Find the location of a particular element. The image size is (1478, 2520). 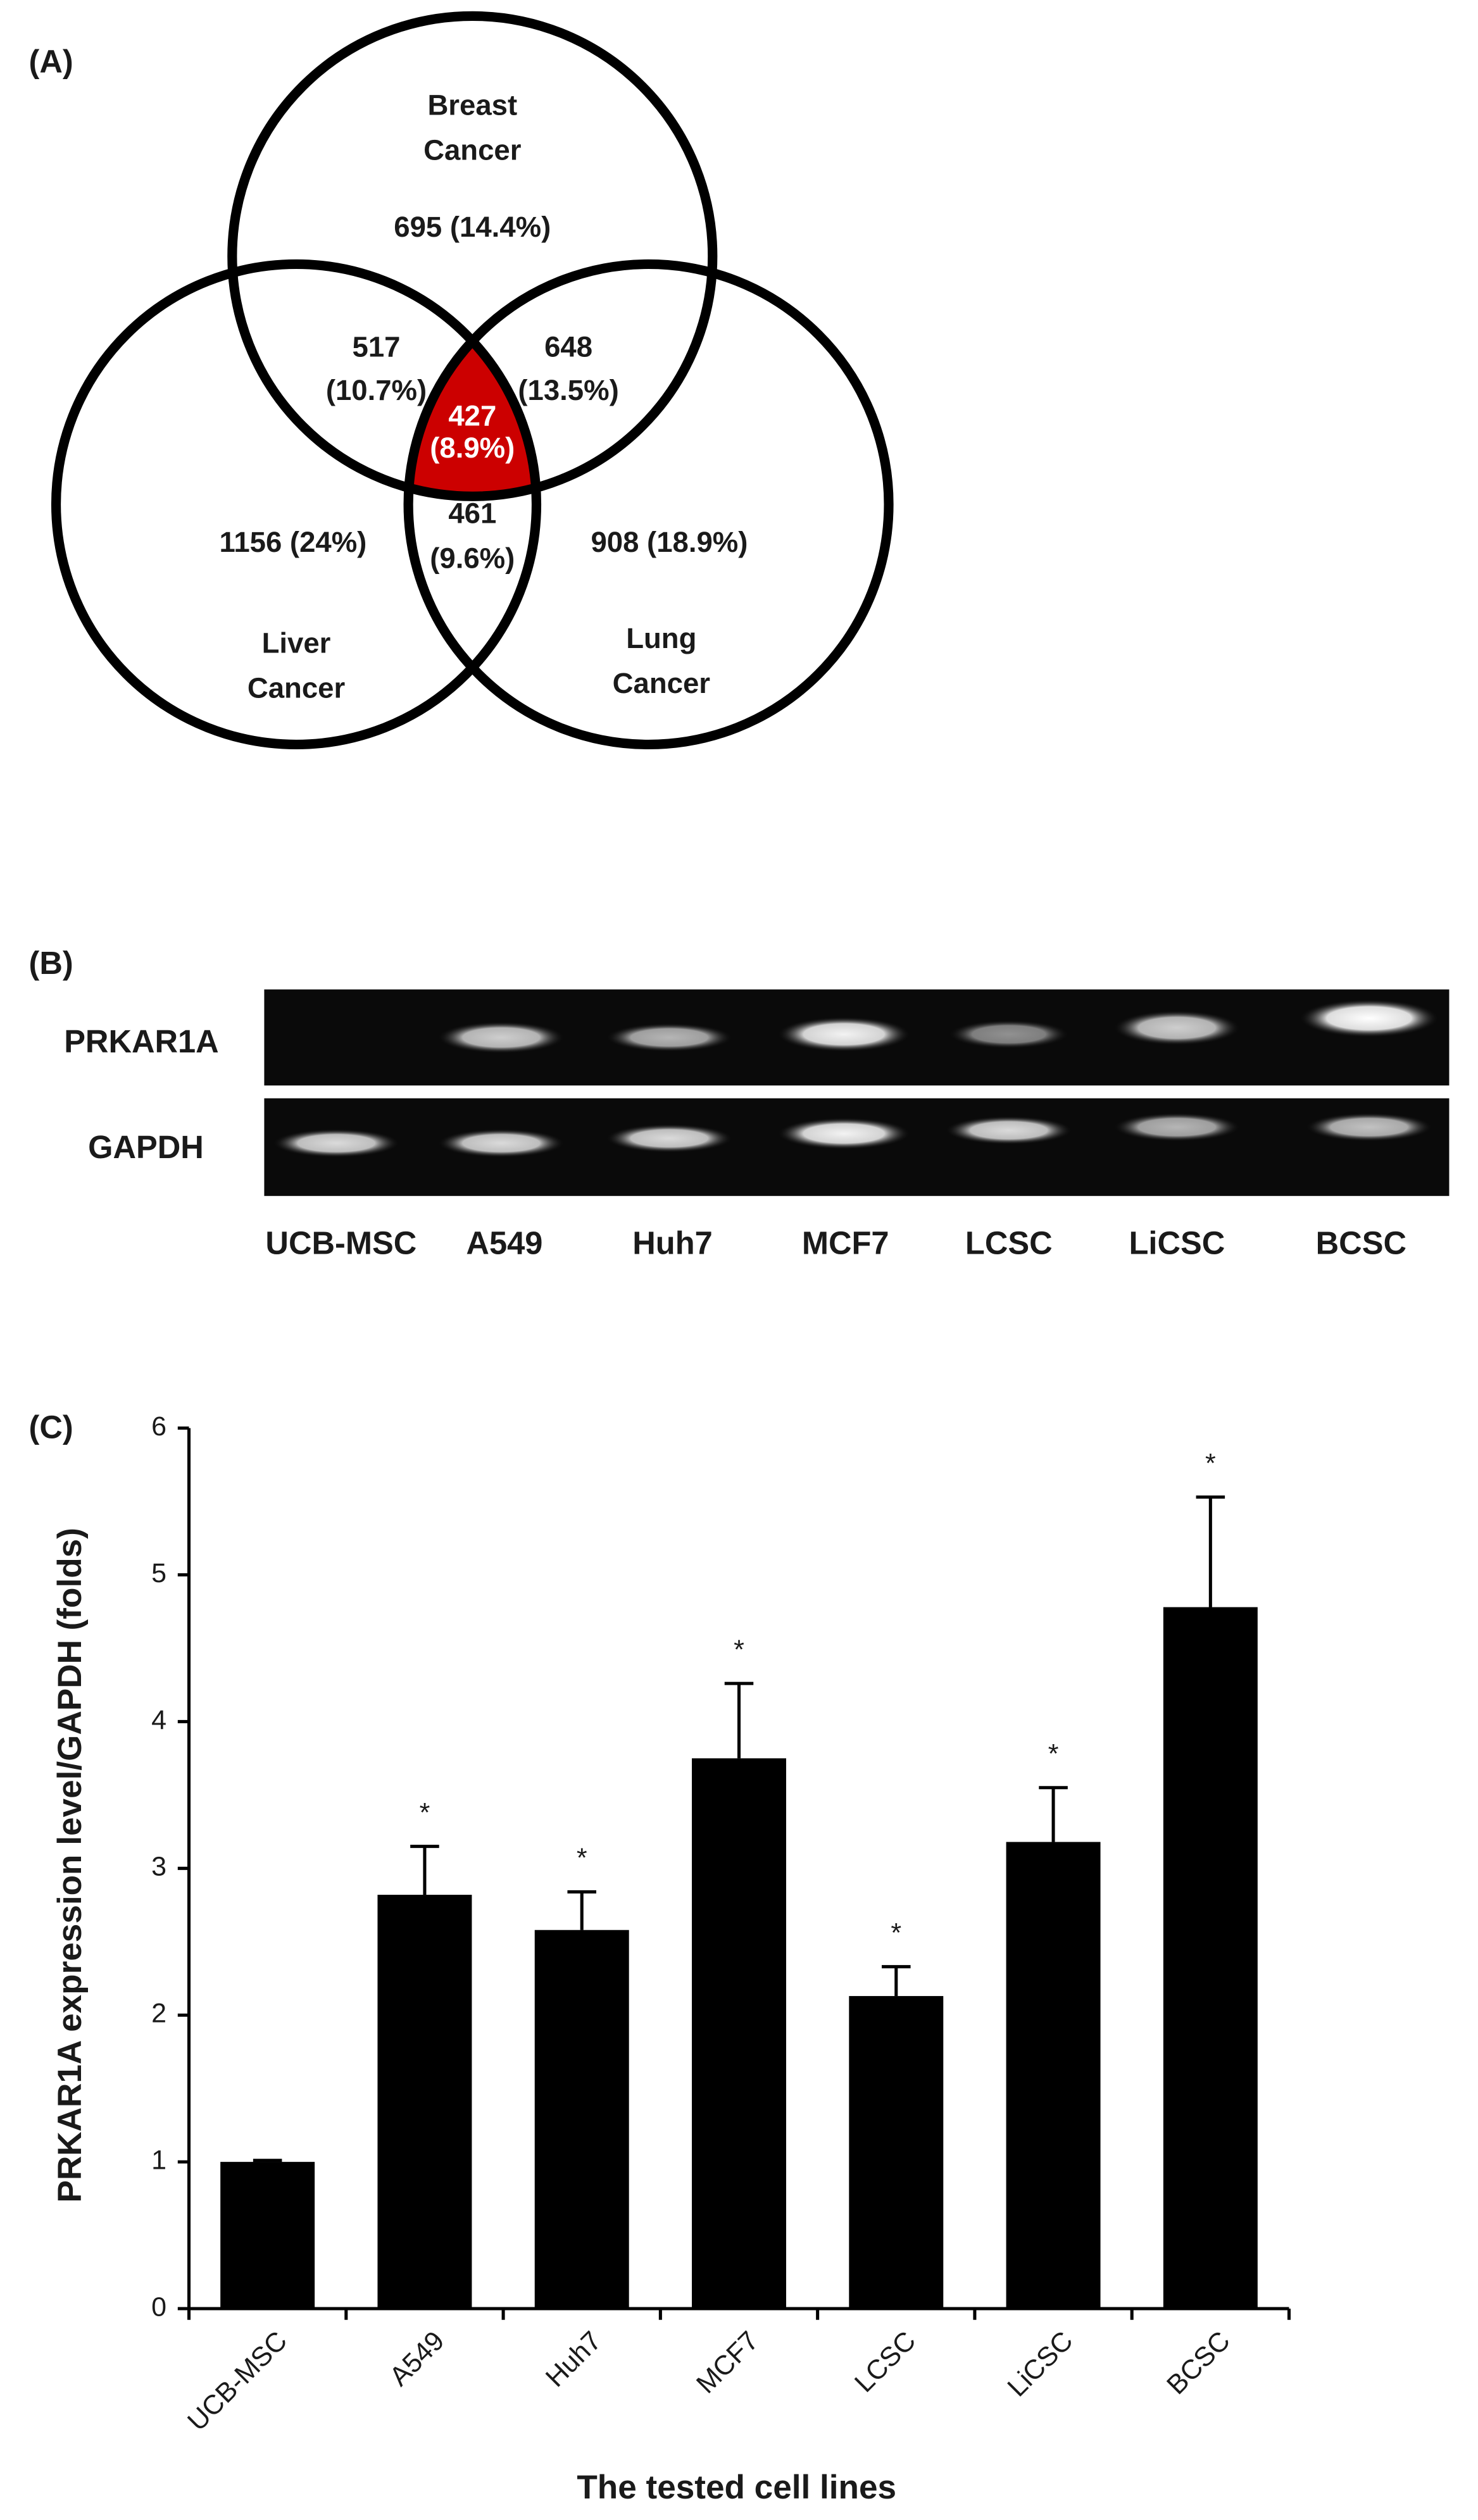

y-tick-label: 5 is located at coordinates (158, 1573).